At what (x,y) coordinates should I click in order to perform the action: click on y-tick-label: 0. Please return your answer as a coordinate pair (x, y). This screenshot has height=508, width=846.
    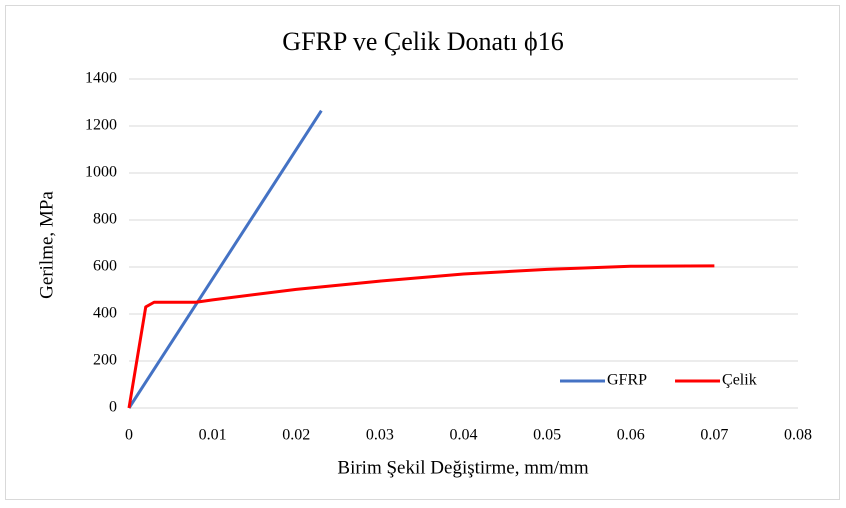
    Looking at the image, I should click on (113, 407).